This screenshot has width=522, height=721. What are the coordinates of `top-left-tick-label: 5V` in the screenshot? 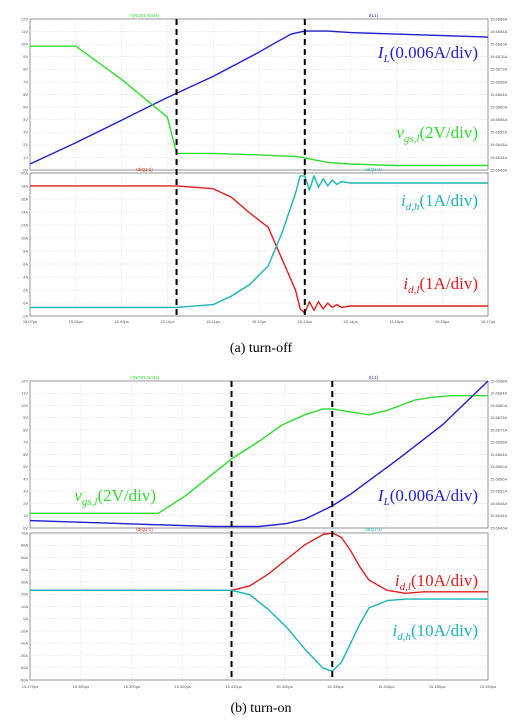 It's located at (25, 466).